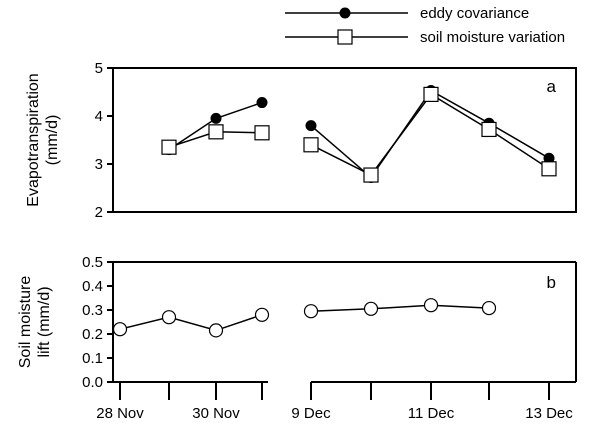 The height and width of the screenshot is (427, 590). What do you see at coordinates (120, 413) in the screenshot?
I see `x-tick-label: 28 Nov` at bounding box center [120, 413].